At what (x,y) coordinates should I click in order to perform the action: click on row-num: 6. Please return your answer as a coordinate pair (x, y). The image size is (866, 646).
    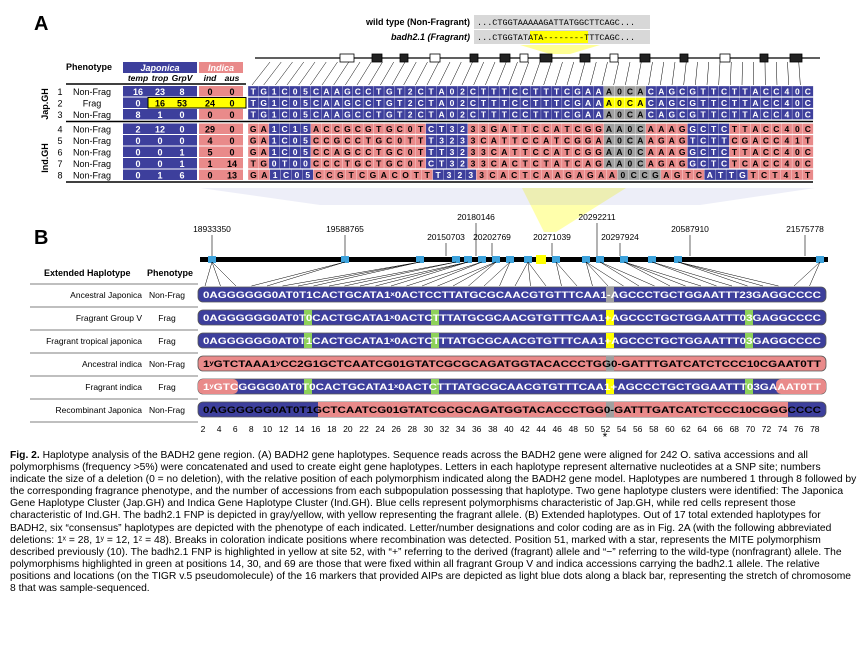
    Looking at the image, I should click on (59, 153).